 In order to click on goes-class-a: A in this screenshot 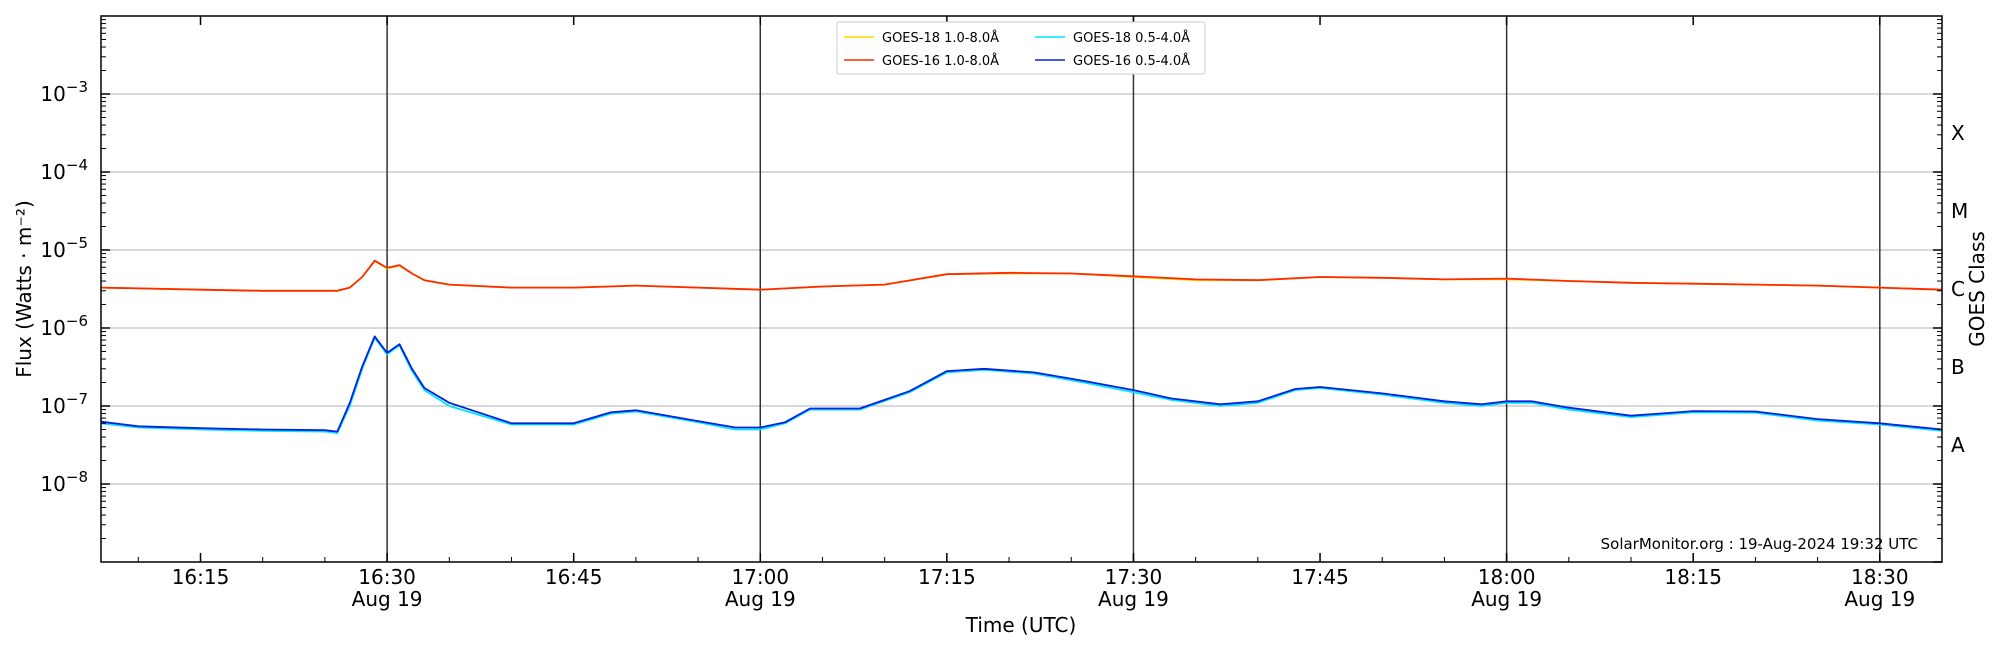, I will do `click(1958, 445)`.